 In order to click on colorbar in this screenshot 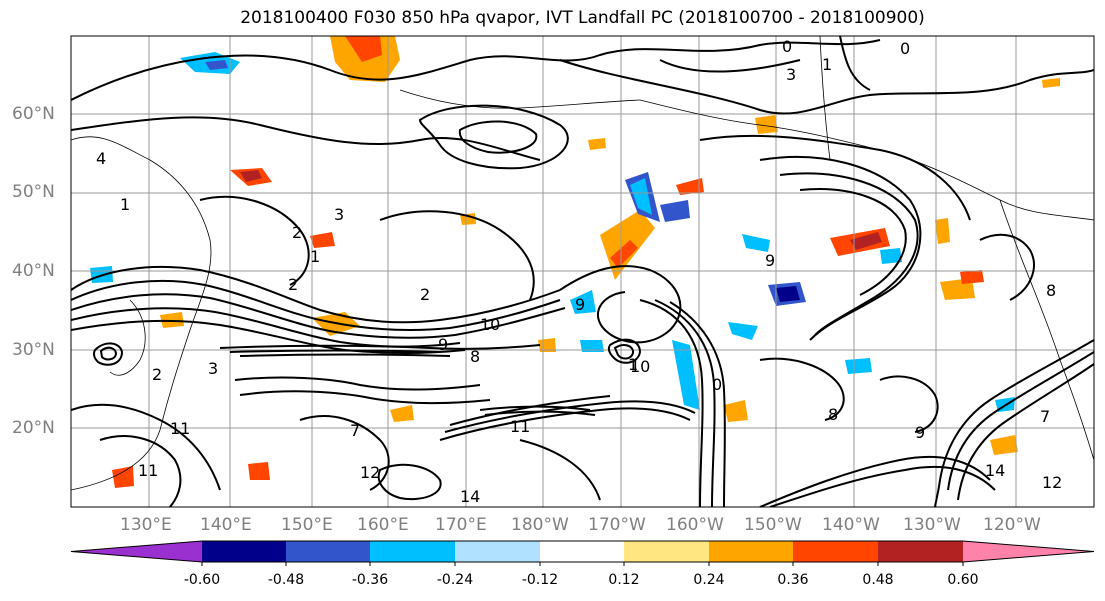, I will do `click(582, 553)`.